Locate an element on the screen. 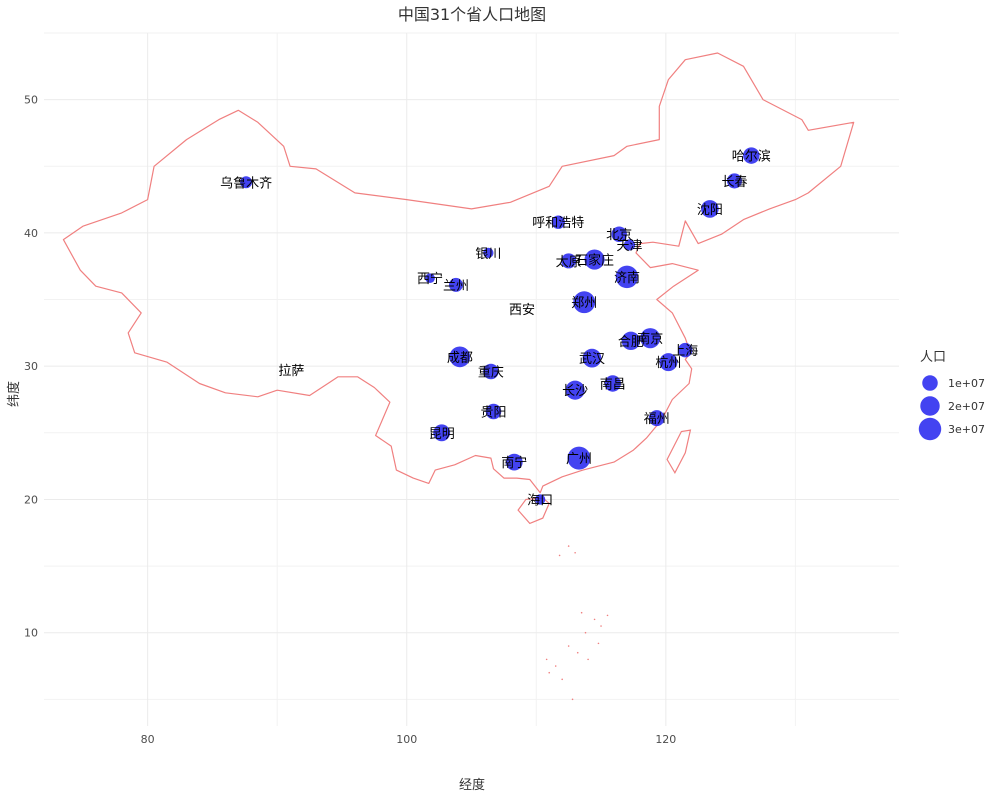 This screenshot has width=1000, height=800. city-label: 昆明 is located at coordinates (442, 434).